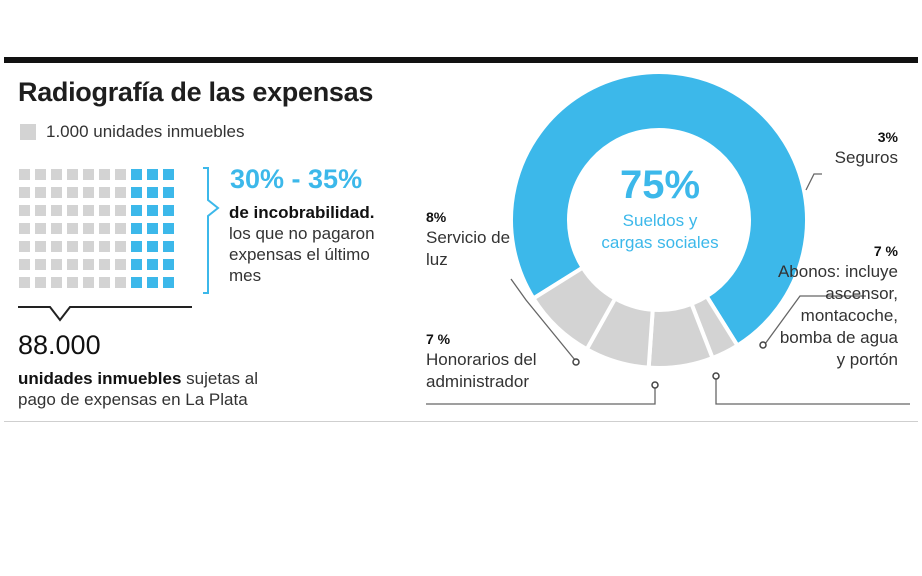 The height and width of the screenshot is (576, 922). Describe the element at coordinates (461, 421) in the screenshot. I see `bottom-rule` at that location.